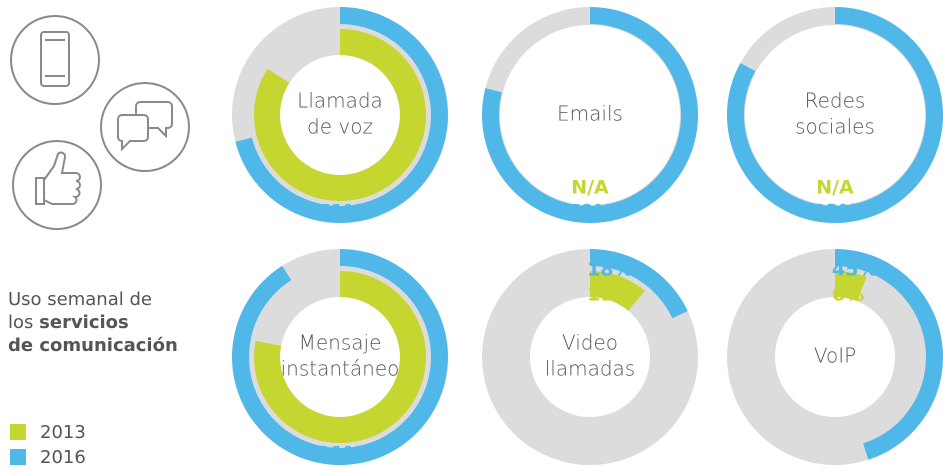 The width and height of the screenshot is (943, 472). I want to click on subtitle: los servicios, so click(68, 322).